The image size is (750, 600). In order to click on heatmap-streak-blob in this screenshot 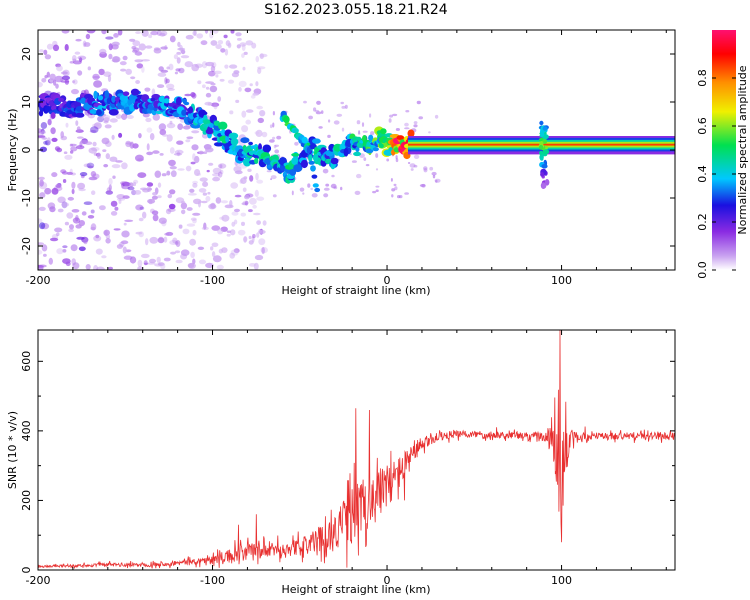, I will do `click(296, 131)`.